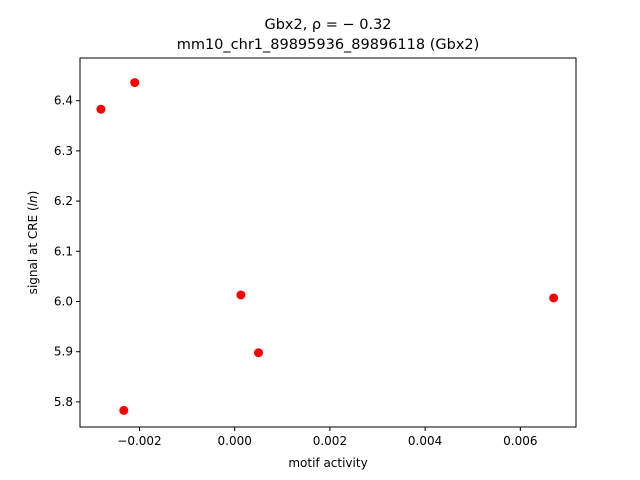 The width and height of the screenshot is (640, 480). What do you see at coordinates (63, 402) in the screenshot?
I see `y-tick-label: 5.8` at bounding box center [63, 402].